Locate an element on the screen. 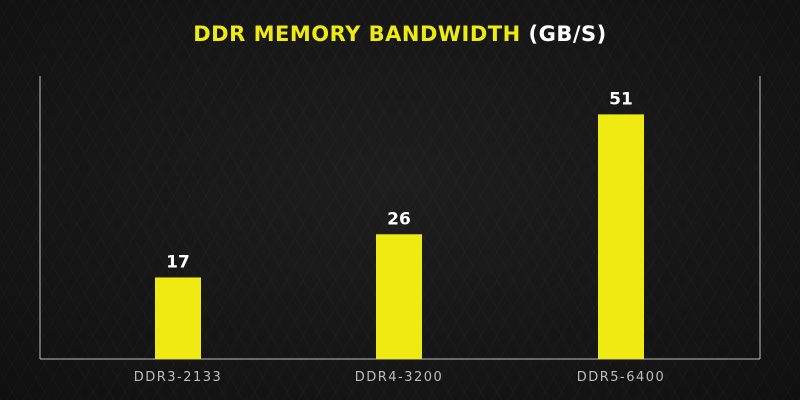 This screenshot has width=800, height=400. chart-title-main: DDR MEMORY BANDWIDTH is located at coordinates (357, 34).